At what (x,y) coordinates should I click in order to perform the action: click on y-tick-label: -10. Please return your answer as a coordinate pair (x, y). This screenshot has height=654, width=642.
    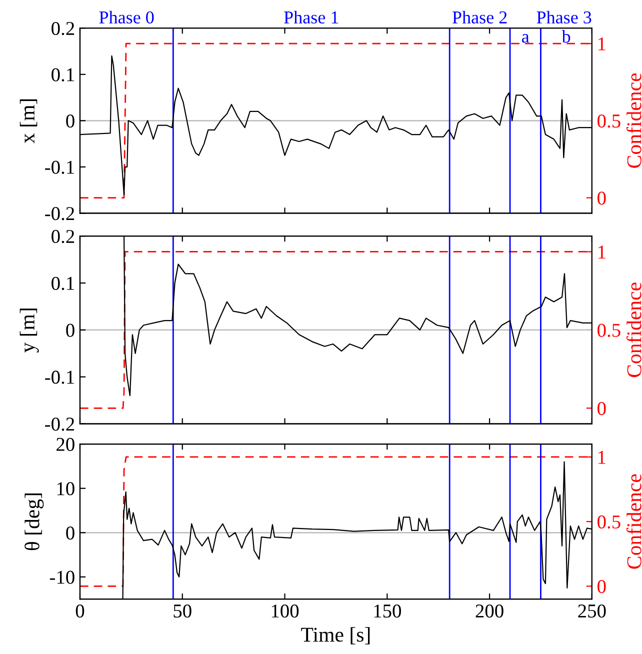
    Looking at the image, I should click on (62, 577).